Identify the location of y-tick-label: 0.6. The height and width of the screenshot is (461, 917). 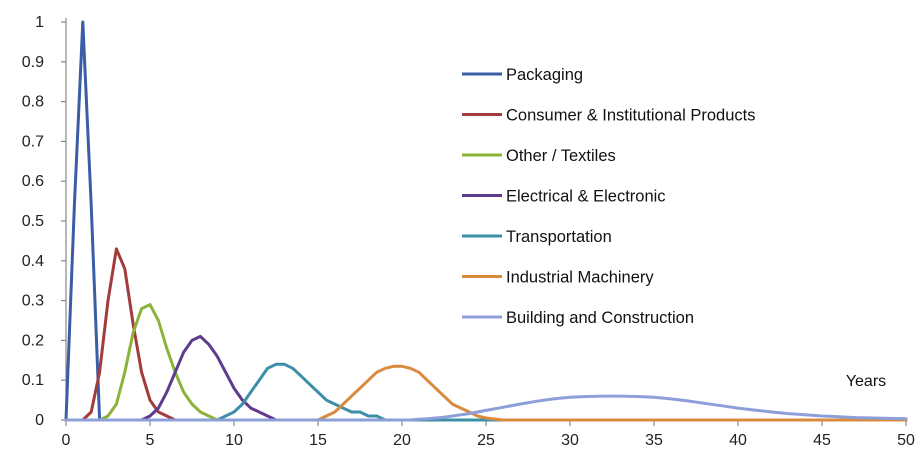
(33, 181).